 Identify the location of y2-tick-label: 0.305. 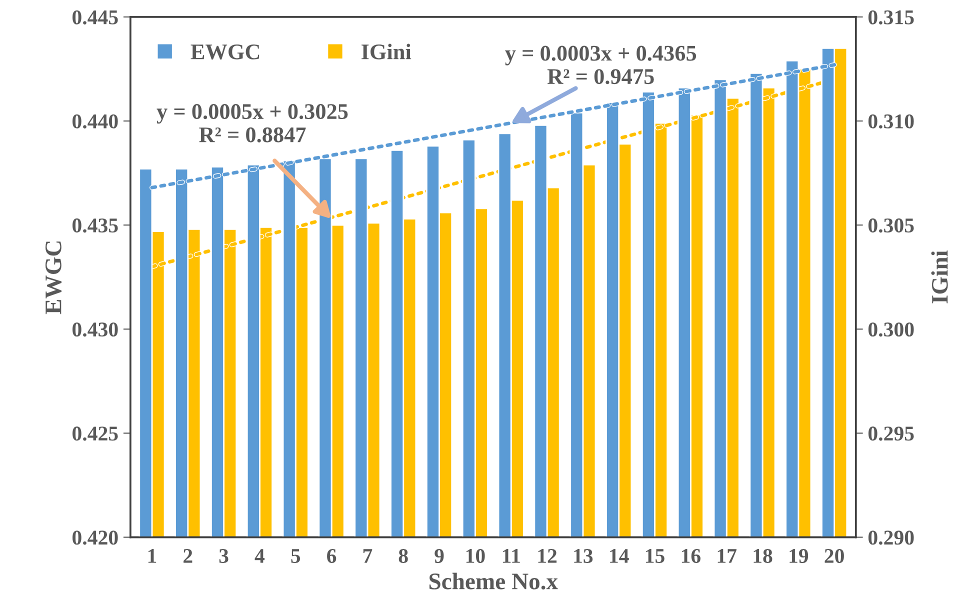
(891, 225).